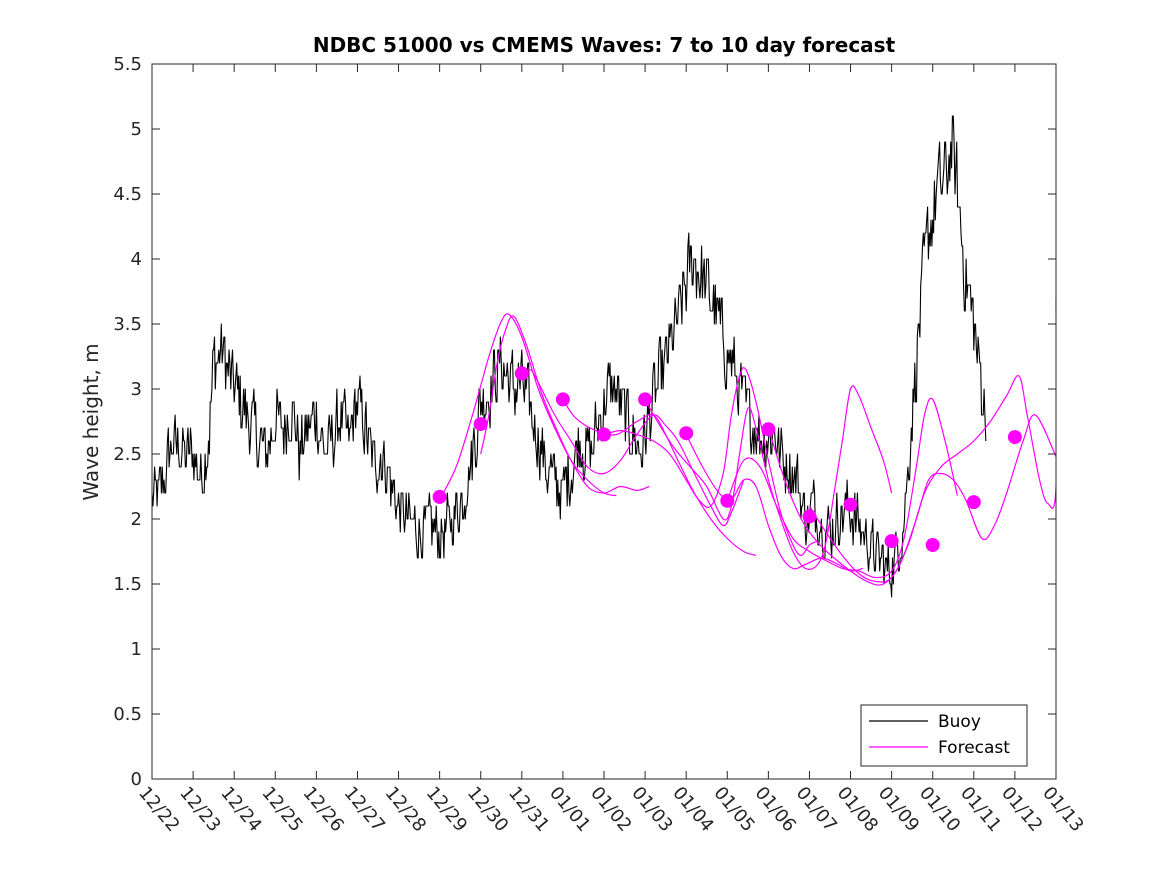  I want to click on y-tick-label: 0, so click(136, 779).